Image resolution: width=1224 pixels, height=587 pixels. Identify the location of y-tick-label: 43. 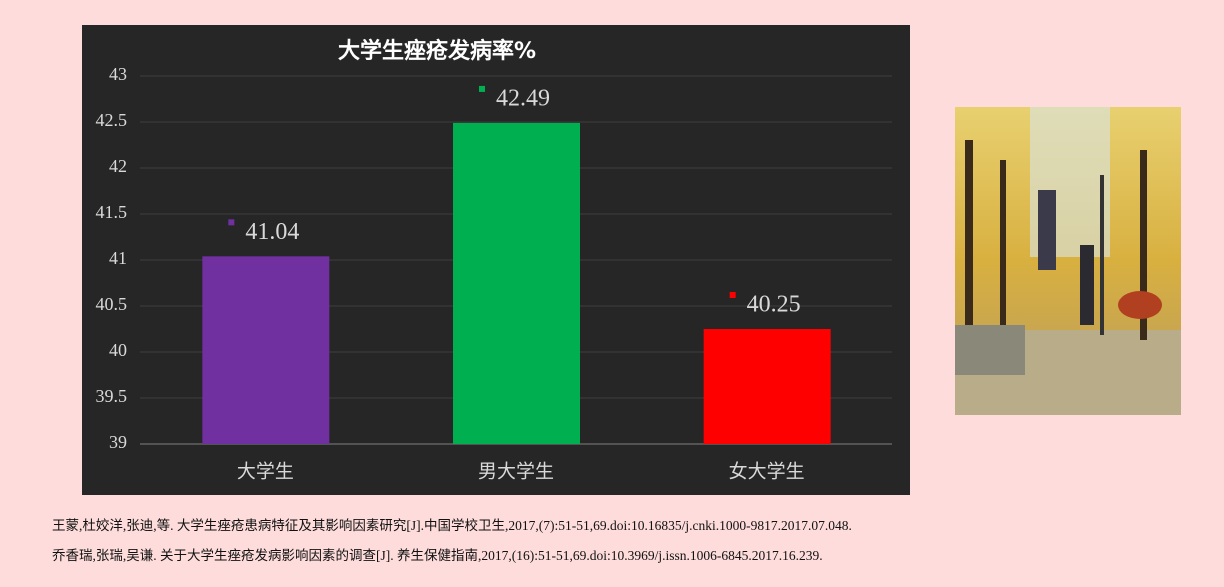
(118, 74).